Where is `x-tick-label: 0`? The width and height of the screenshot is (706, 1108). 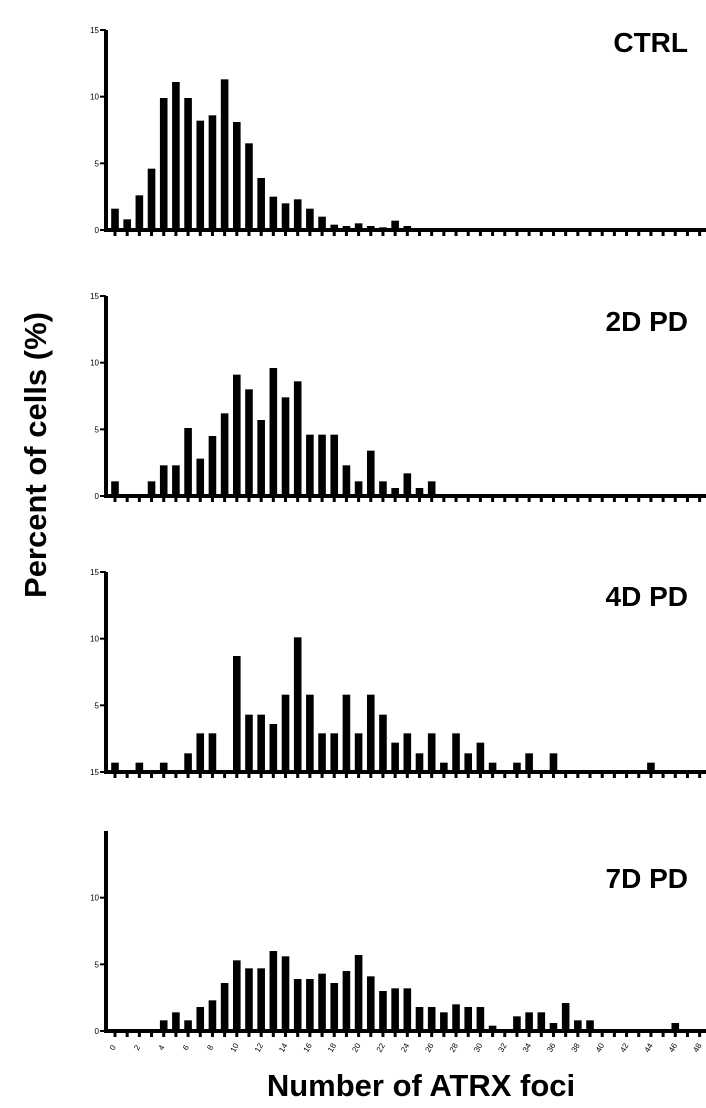 x-tick-label: 0 is located at coordinates (113, 1047).